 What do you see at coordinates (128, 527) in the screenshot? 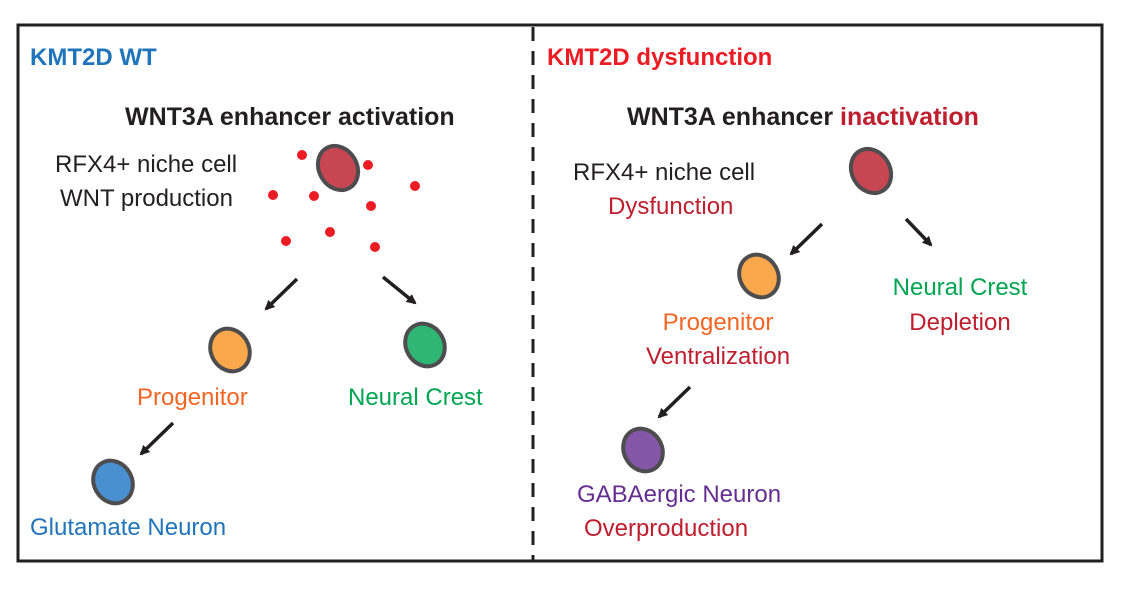
I see `left-glutamate-label: Glutamate Neuron` at bounding box center [128, 527].